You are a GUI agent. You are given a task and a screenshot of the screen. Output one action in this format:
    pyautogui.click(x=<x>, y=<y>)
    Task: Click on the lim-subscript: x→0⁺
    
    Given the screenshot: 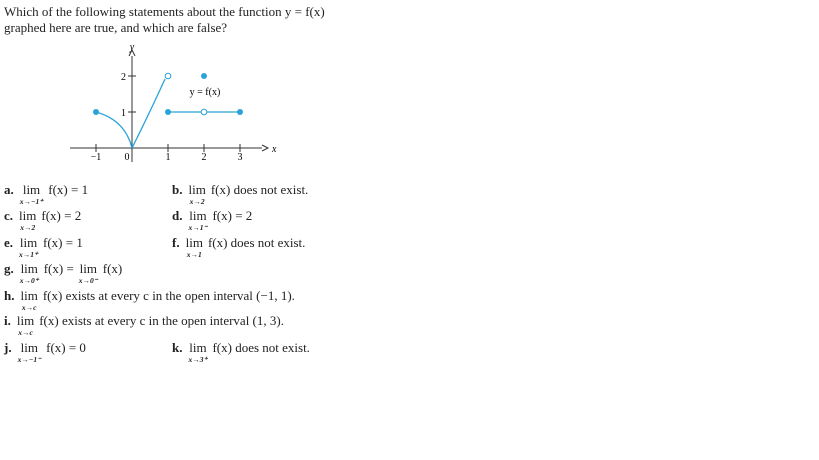 What is the action you would take?
    pyautogui.click(x=29, y=280)
    